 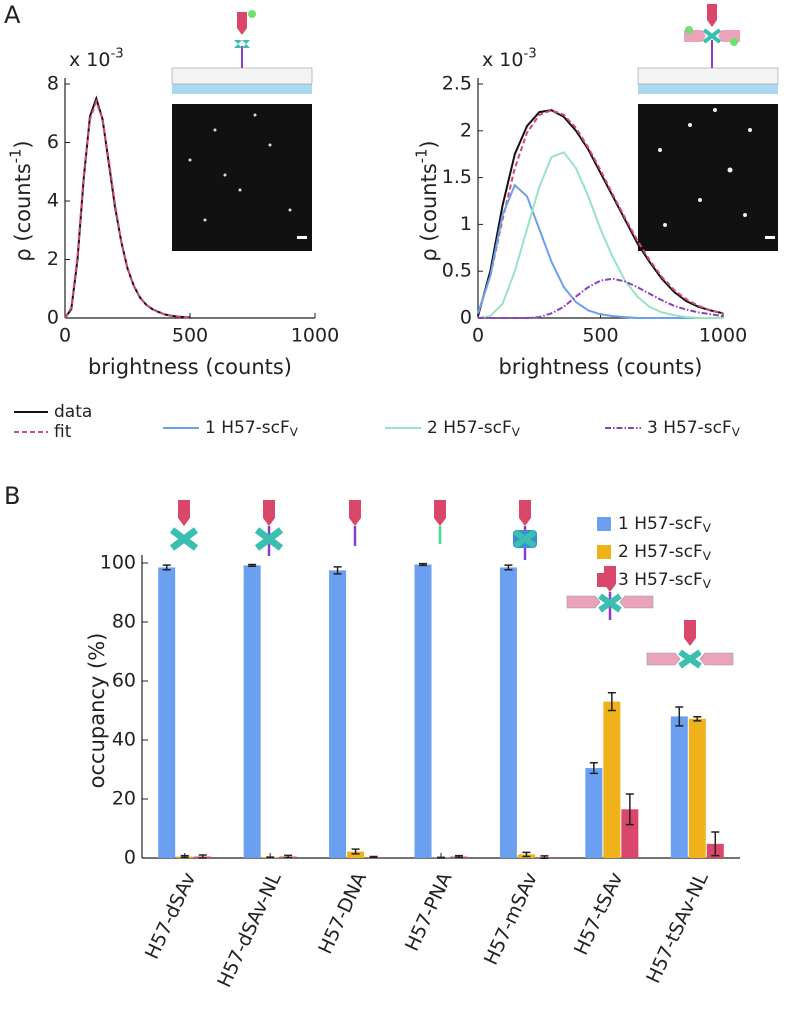 I want to click on y-tick-label: 20, so click(x=124, y=799).